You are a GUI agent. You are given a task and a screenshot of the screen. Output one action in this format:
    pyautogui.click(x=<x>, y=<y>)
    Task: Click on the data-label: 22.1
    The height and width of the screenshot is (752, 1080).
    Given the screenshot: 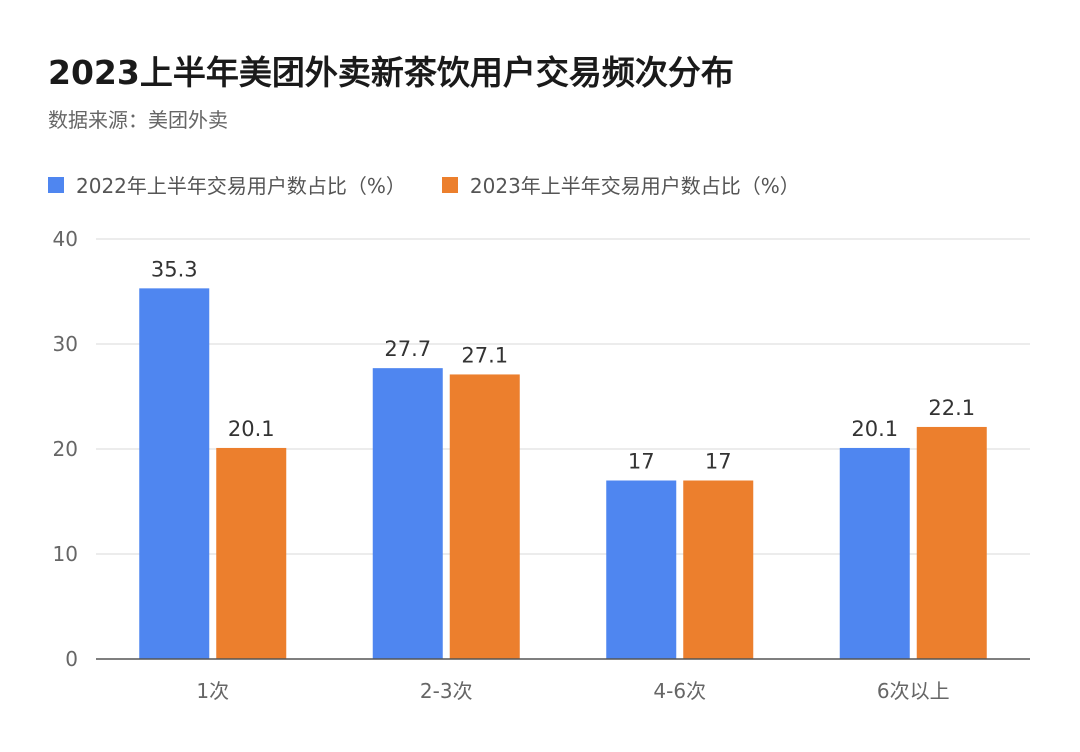 What is the action you would take?
    pyautogui.click(x=951, y=408)
    